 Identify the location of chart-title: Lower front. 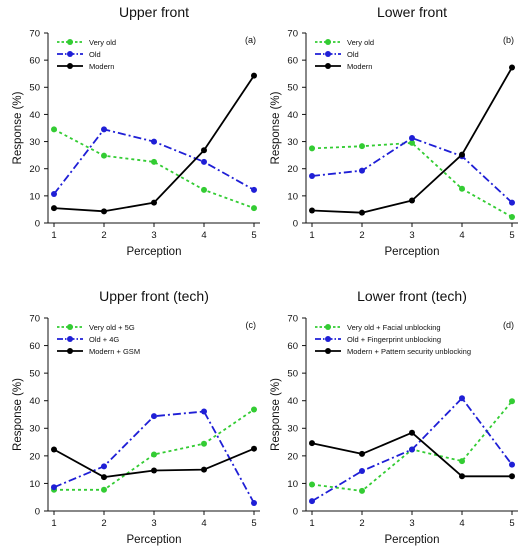
(412, 12).